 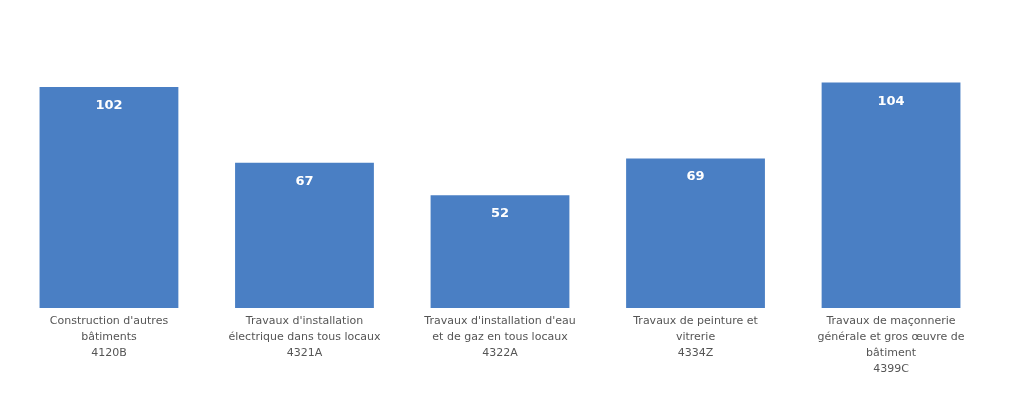 I want to click on data-label: 104, so click(x=891, y=100).